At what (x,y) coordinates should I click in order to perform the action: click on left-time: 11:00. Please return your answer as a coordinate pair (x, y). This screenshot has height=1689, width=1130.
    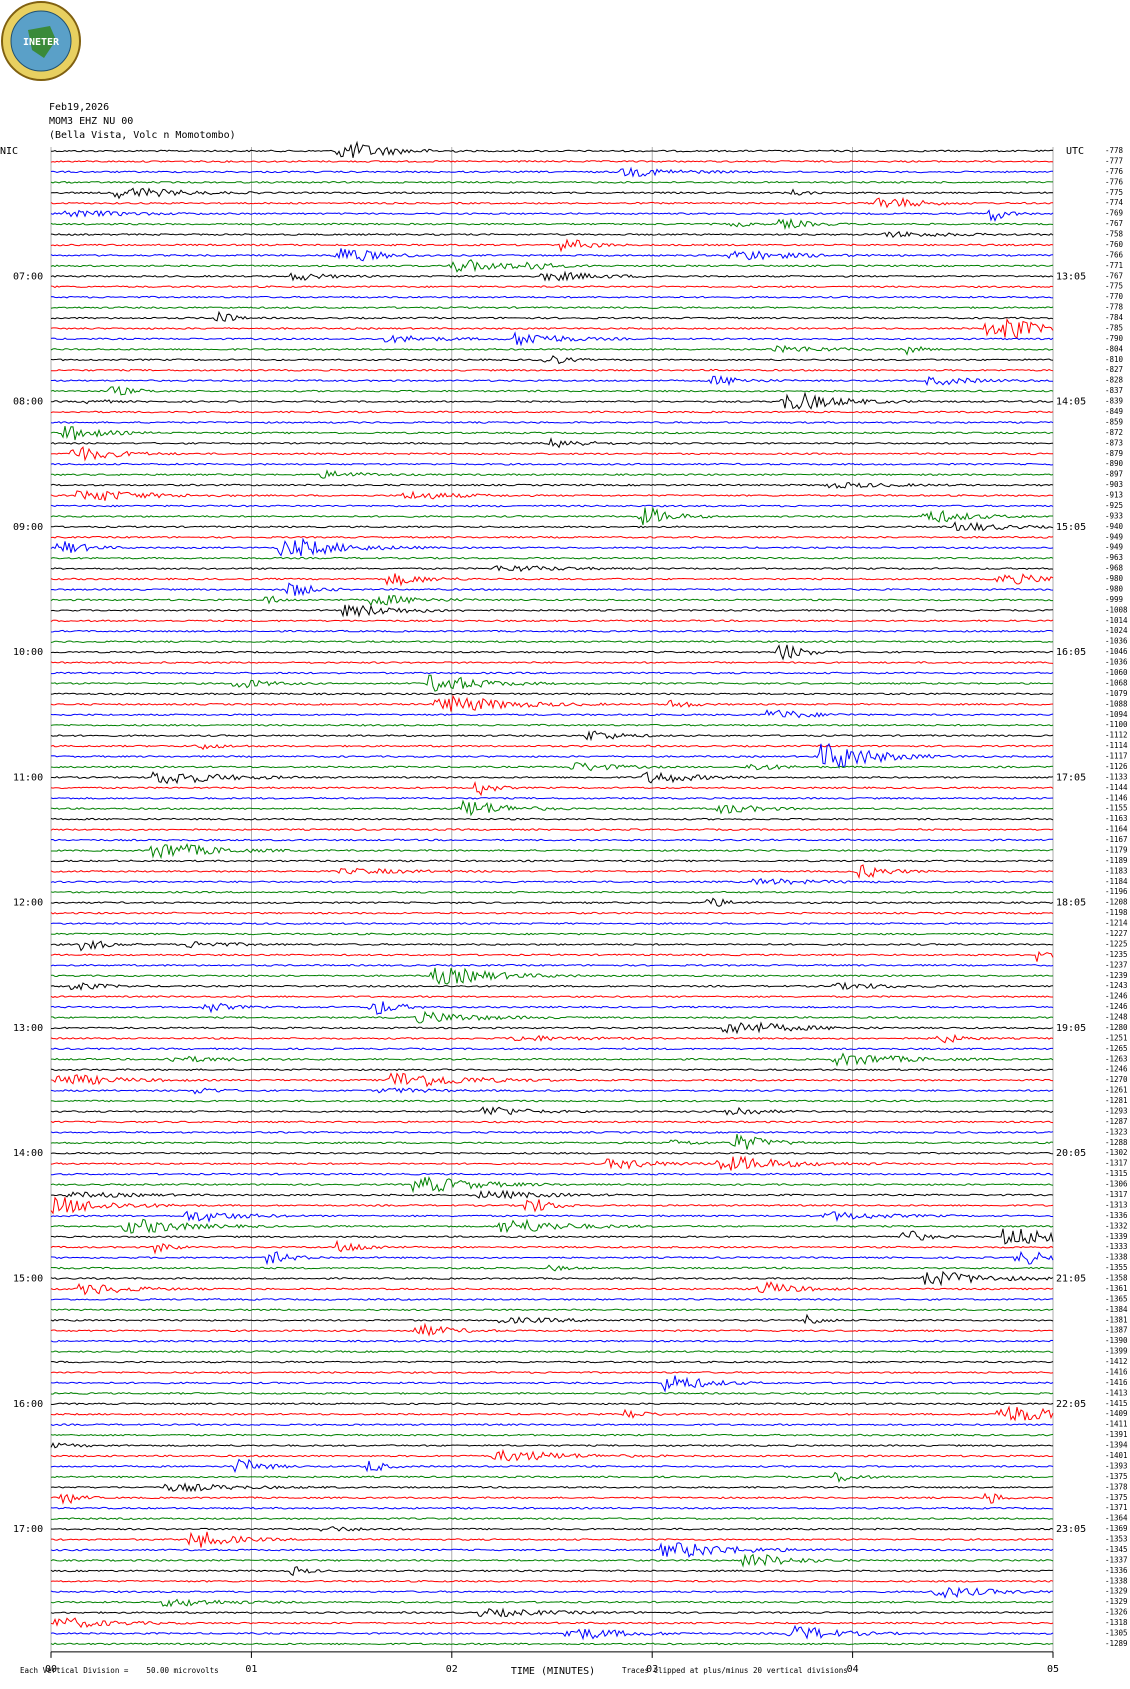
    Looking at the image, I should click on (28, 777).